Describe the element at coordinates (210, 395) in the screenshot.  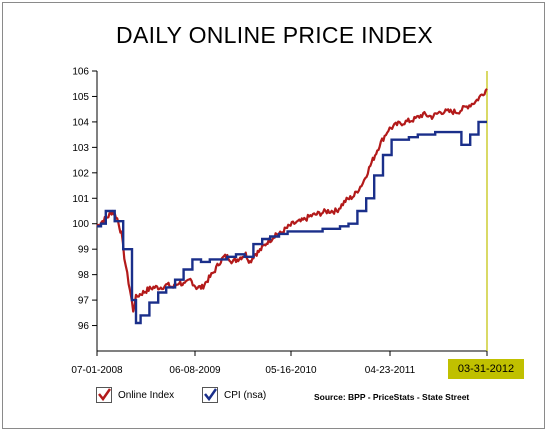
I see `legend-swatch-cpi` at that location.